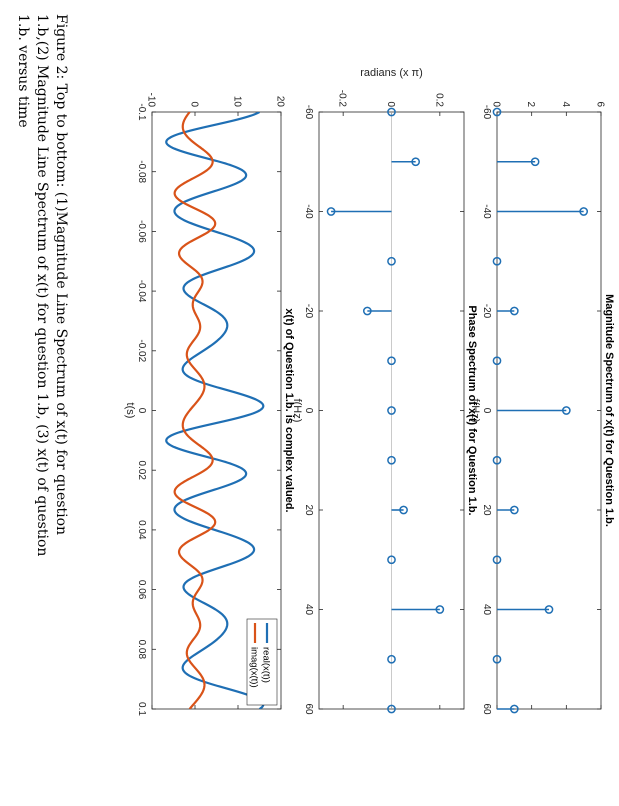 This screenshot has width=619, height=806. I want to click on y-tick-label: -0.2, so click(342, 99).